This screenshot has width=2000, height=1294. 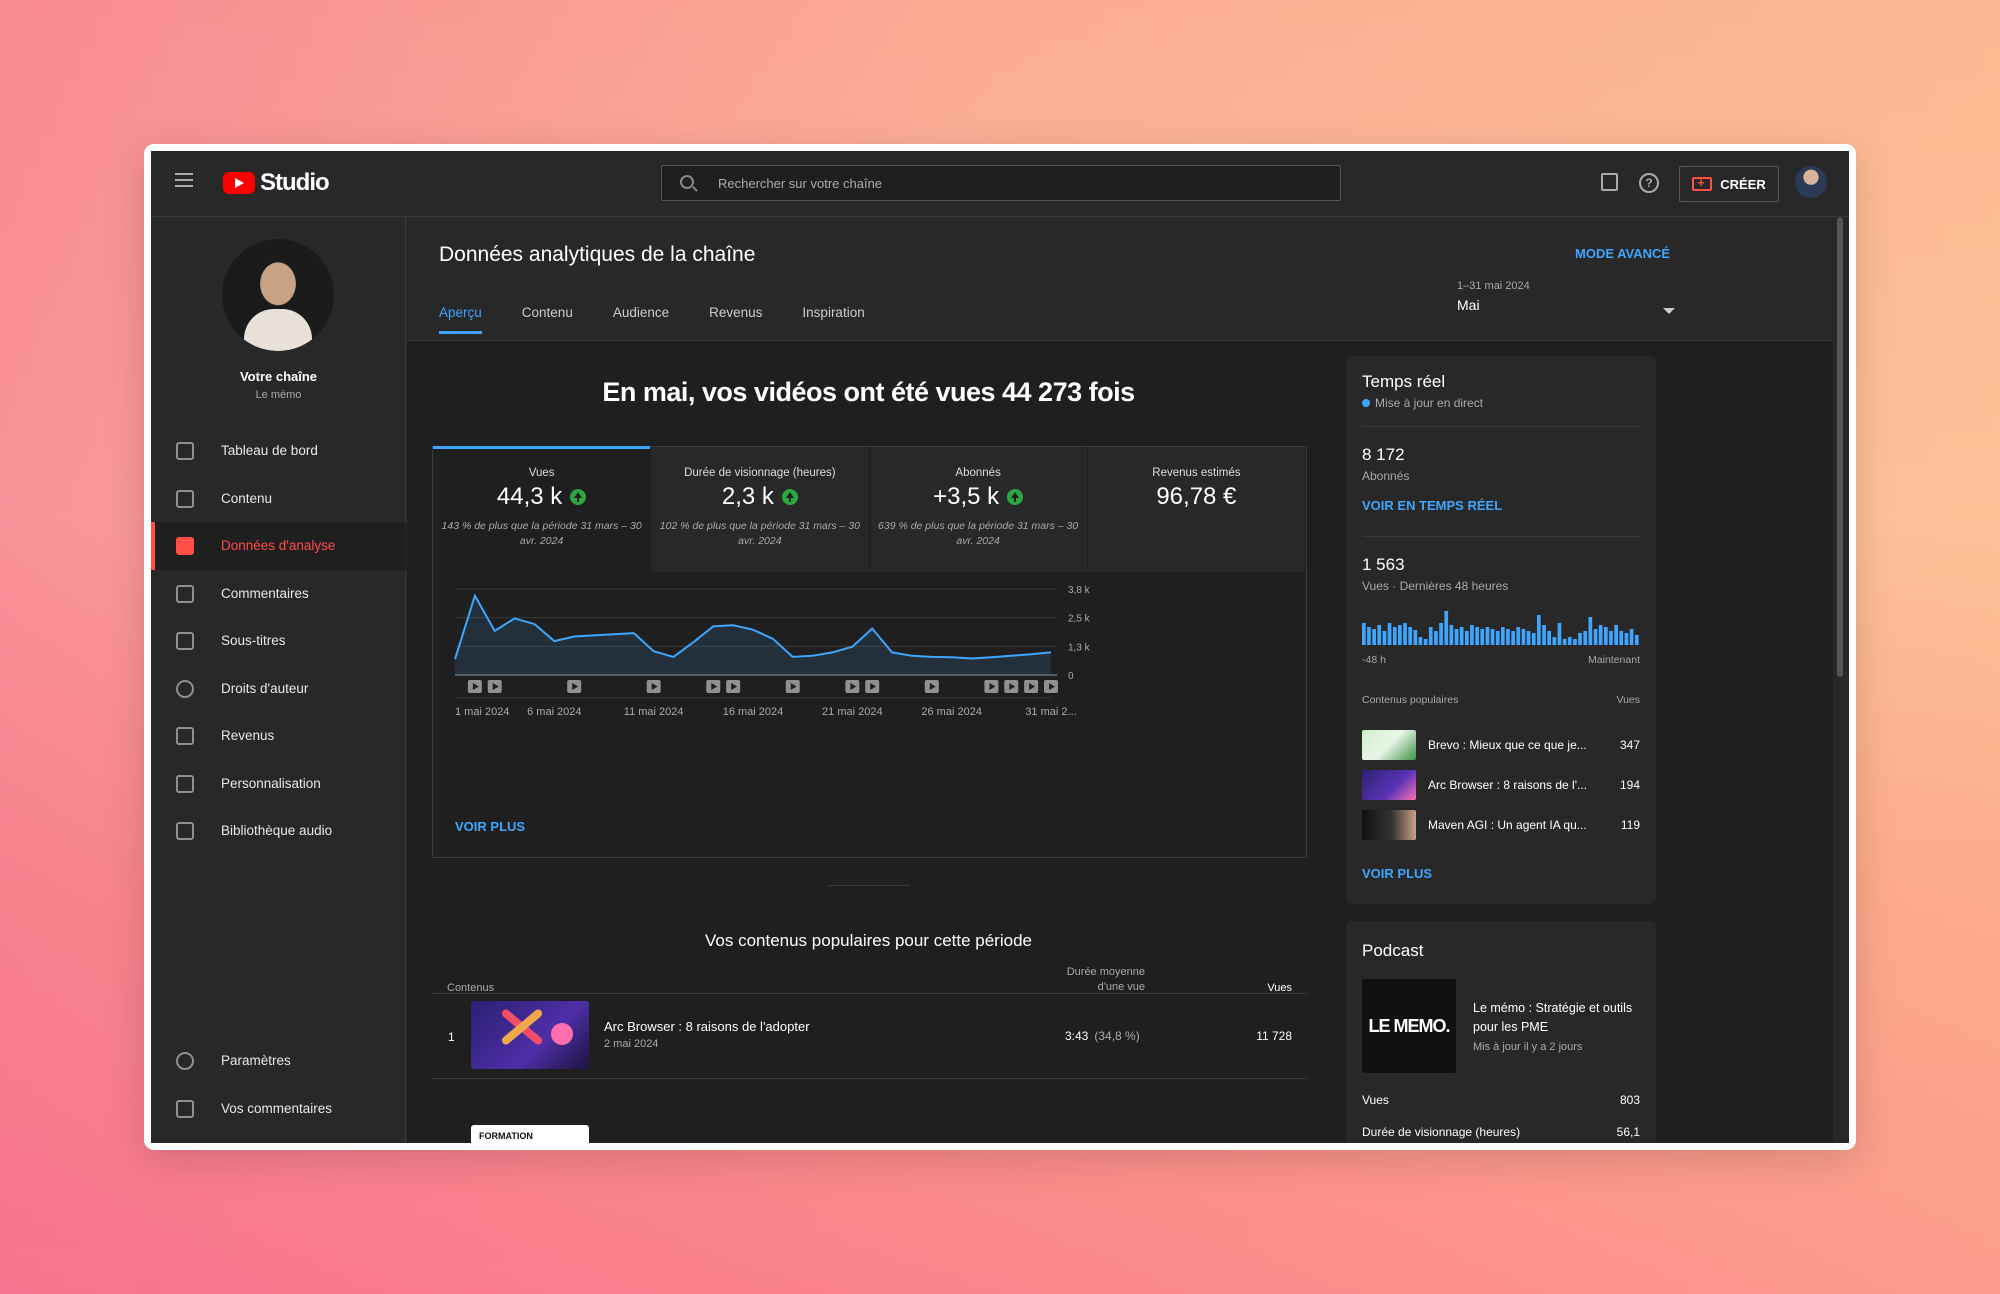 I want to click on notes-icon, so click(x=1609, y=182).